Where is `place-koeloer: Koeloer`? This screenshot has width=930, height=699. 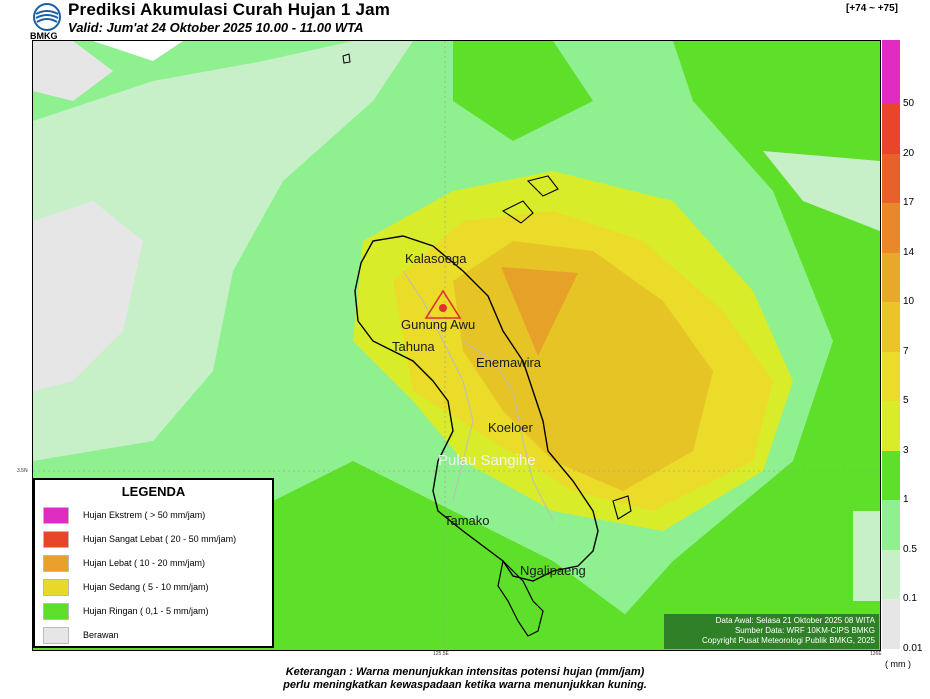
place-koeloer: Koeloer is located at coordinates (510, 427).